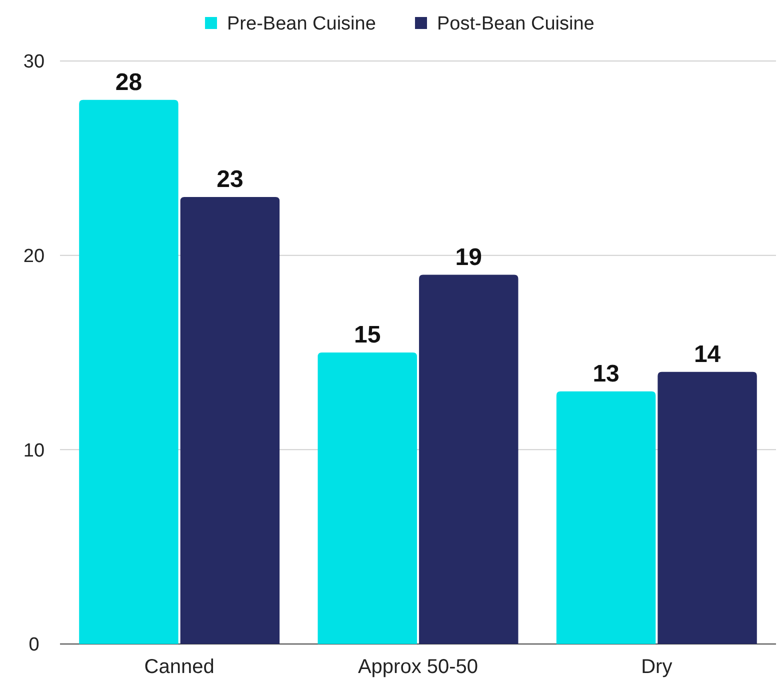  What do you see at coordinates (34, 62) in the screenshot?
I see `y-tick-label: 30` at bounding box center [34, 62].